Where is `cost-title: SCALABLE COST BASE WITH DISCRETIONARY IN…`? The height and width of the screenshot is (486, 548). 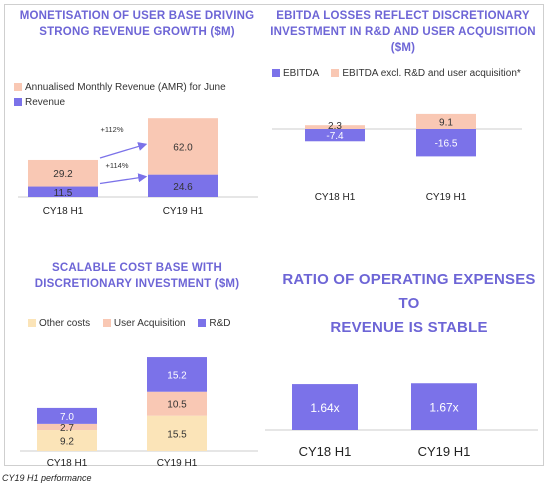
cost-title: SCALABLE COST BASE WITH DISCRETIONARY IN… is located at coordinates (137, 276).